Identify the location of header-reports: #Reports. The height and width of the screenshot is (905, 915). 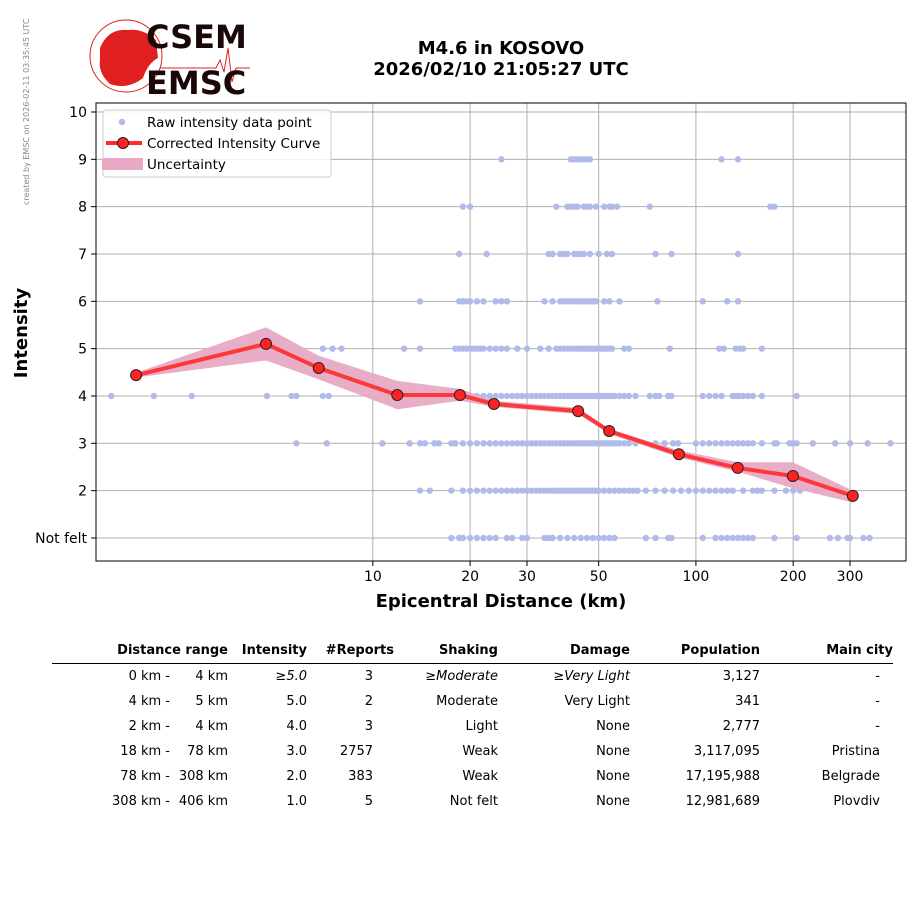
(350, 652).